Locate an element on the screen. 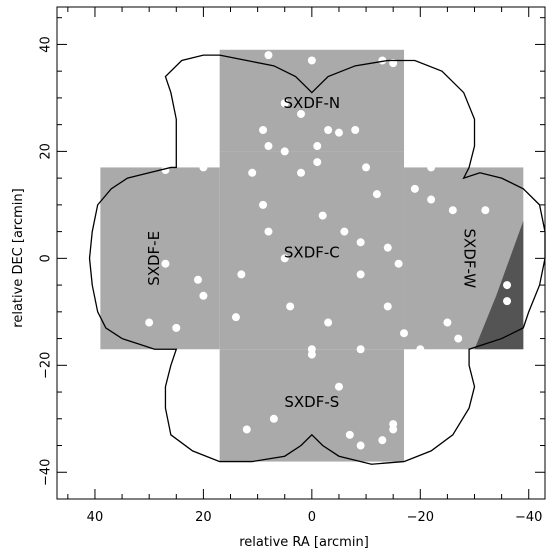  x-tick-label: −40 is located at coordinates (528, 517).